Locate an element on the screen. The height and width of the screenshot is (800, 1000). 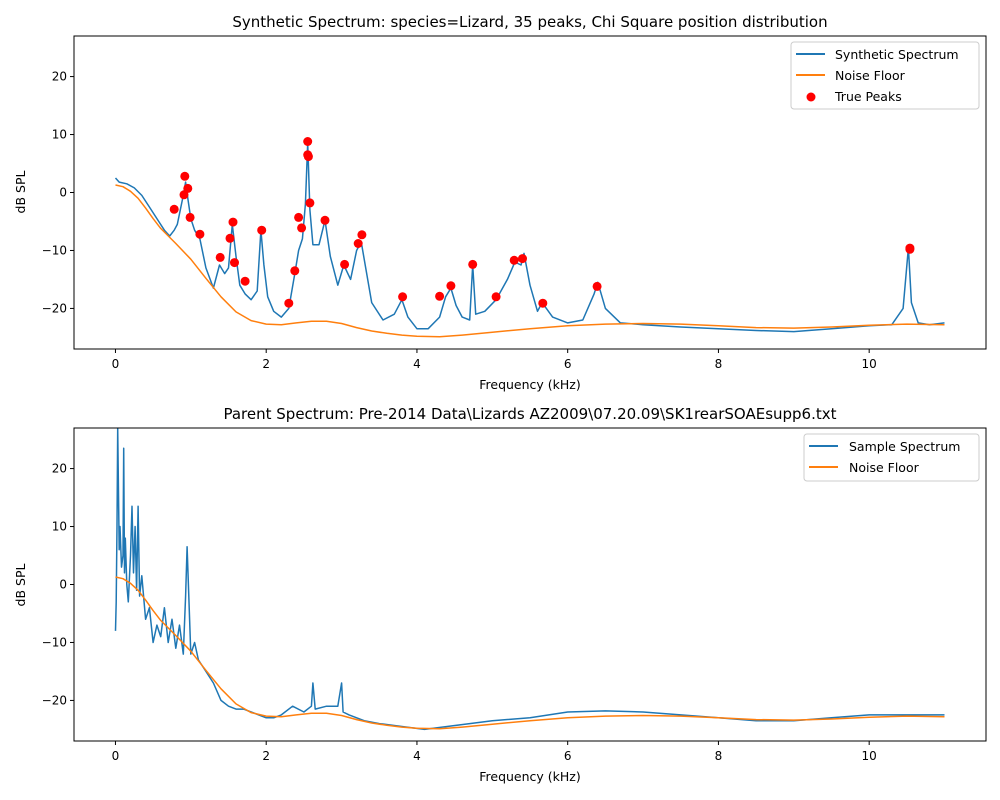
chart-top-legend-box is located at coordinates (885, 75).